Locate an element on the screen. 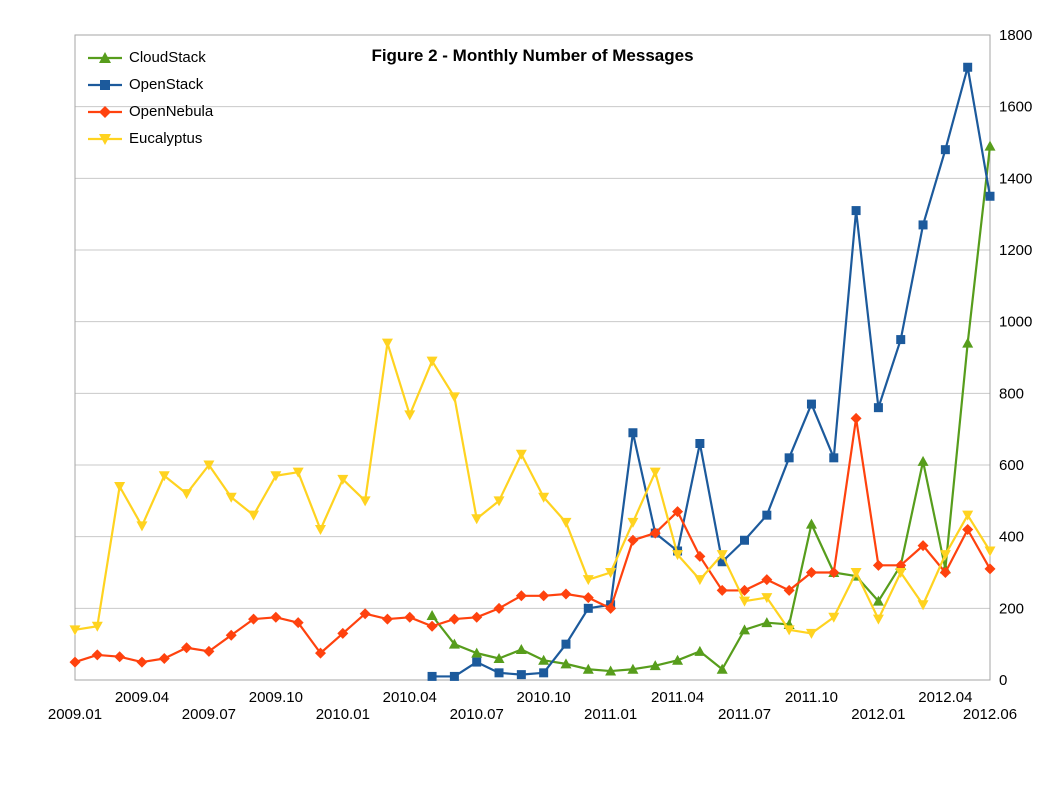 This screenshot has height=794, width=1058. x-tick-label: 2010.07 is located at coordinates (477, 714).